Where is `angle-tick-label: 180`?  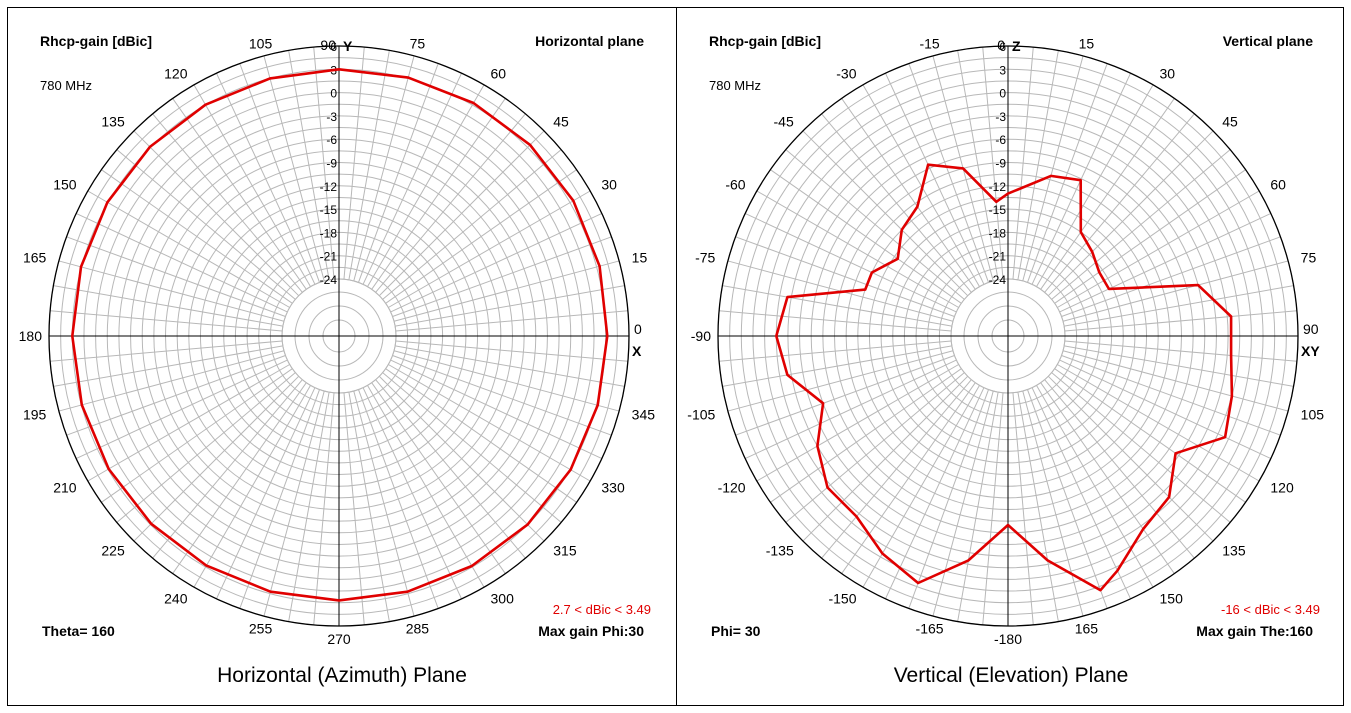 angle-tick-label: 180 is located at coordinates (31, 336).